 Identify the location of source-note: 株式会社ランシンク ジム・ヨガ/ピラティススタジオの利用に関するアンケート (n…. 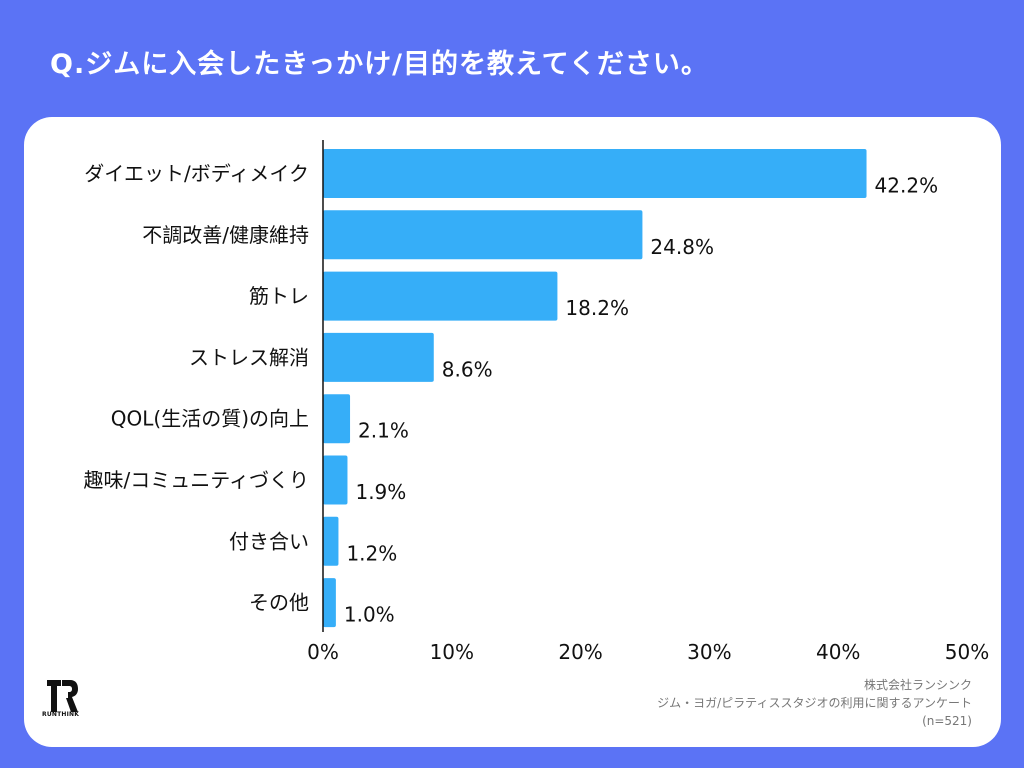
(814, 703).